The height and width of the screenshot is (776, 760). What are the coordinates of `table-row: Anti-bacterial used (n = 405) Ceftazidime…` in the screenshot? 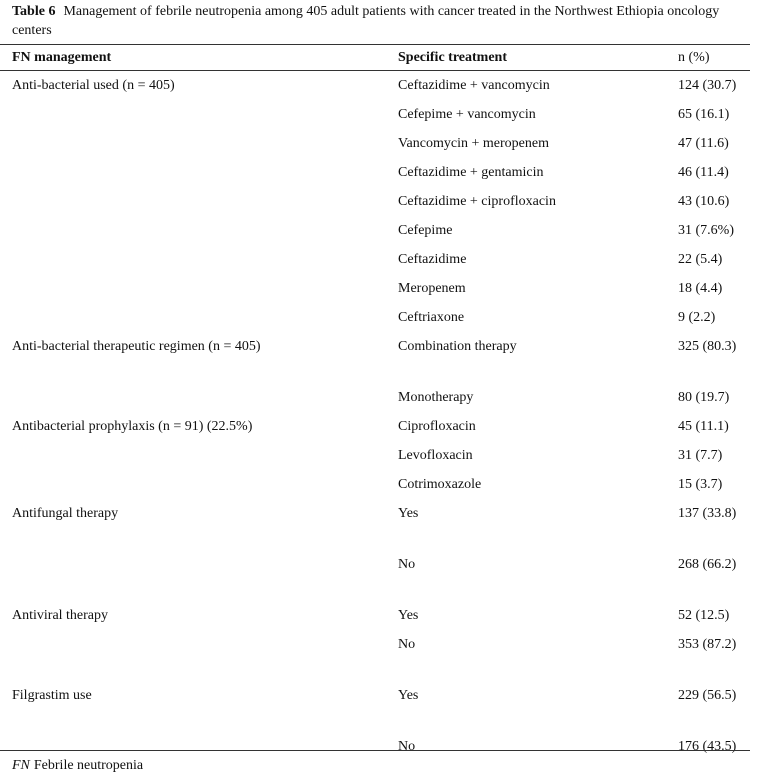 It's located at (375, 85).